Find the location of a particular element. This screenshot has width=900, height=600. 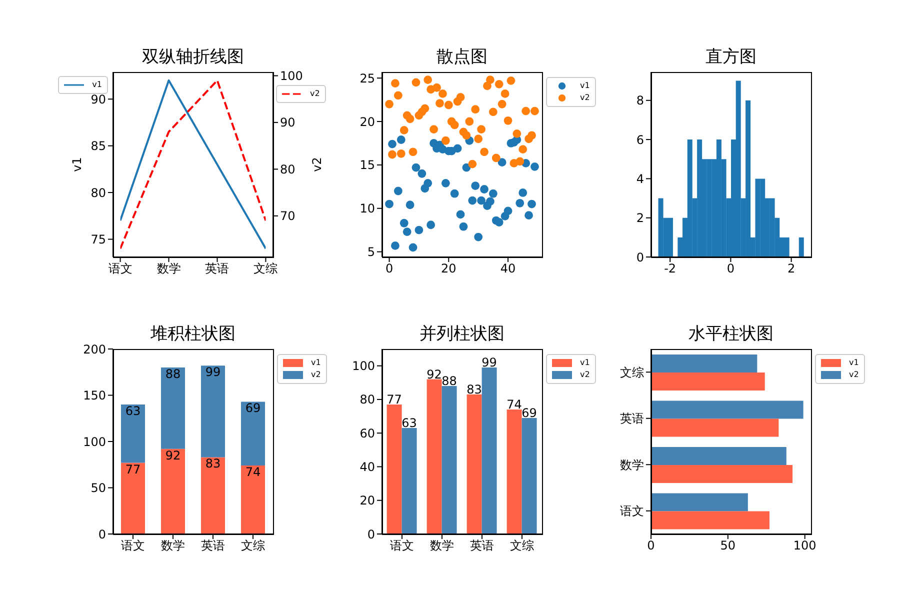

chart-title: 散点图 is located at coordinates (462, 57).